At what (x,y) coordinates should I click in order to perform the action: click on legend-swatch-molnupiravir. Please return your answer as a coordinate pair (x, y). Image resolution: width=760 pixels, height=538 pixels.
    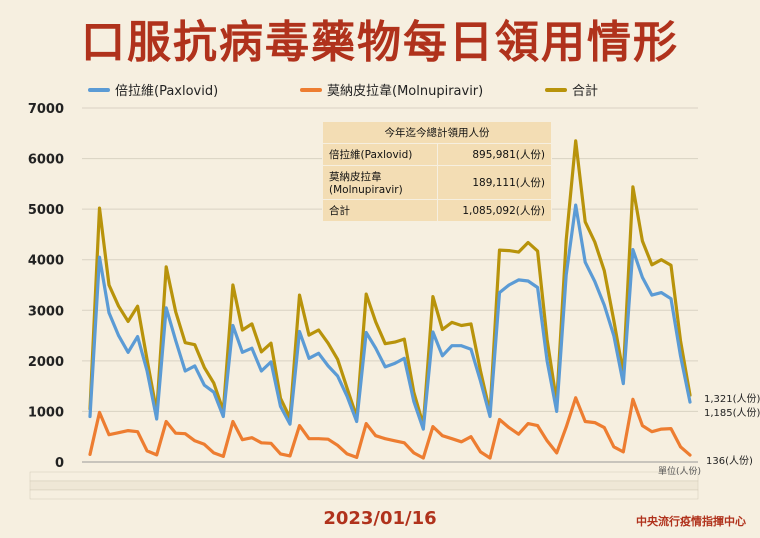
    Looking at the image, I should click on (311, 89).